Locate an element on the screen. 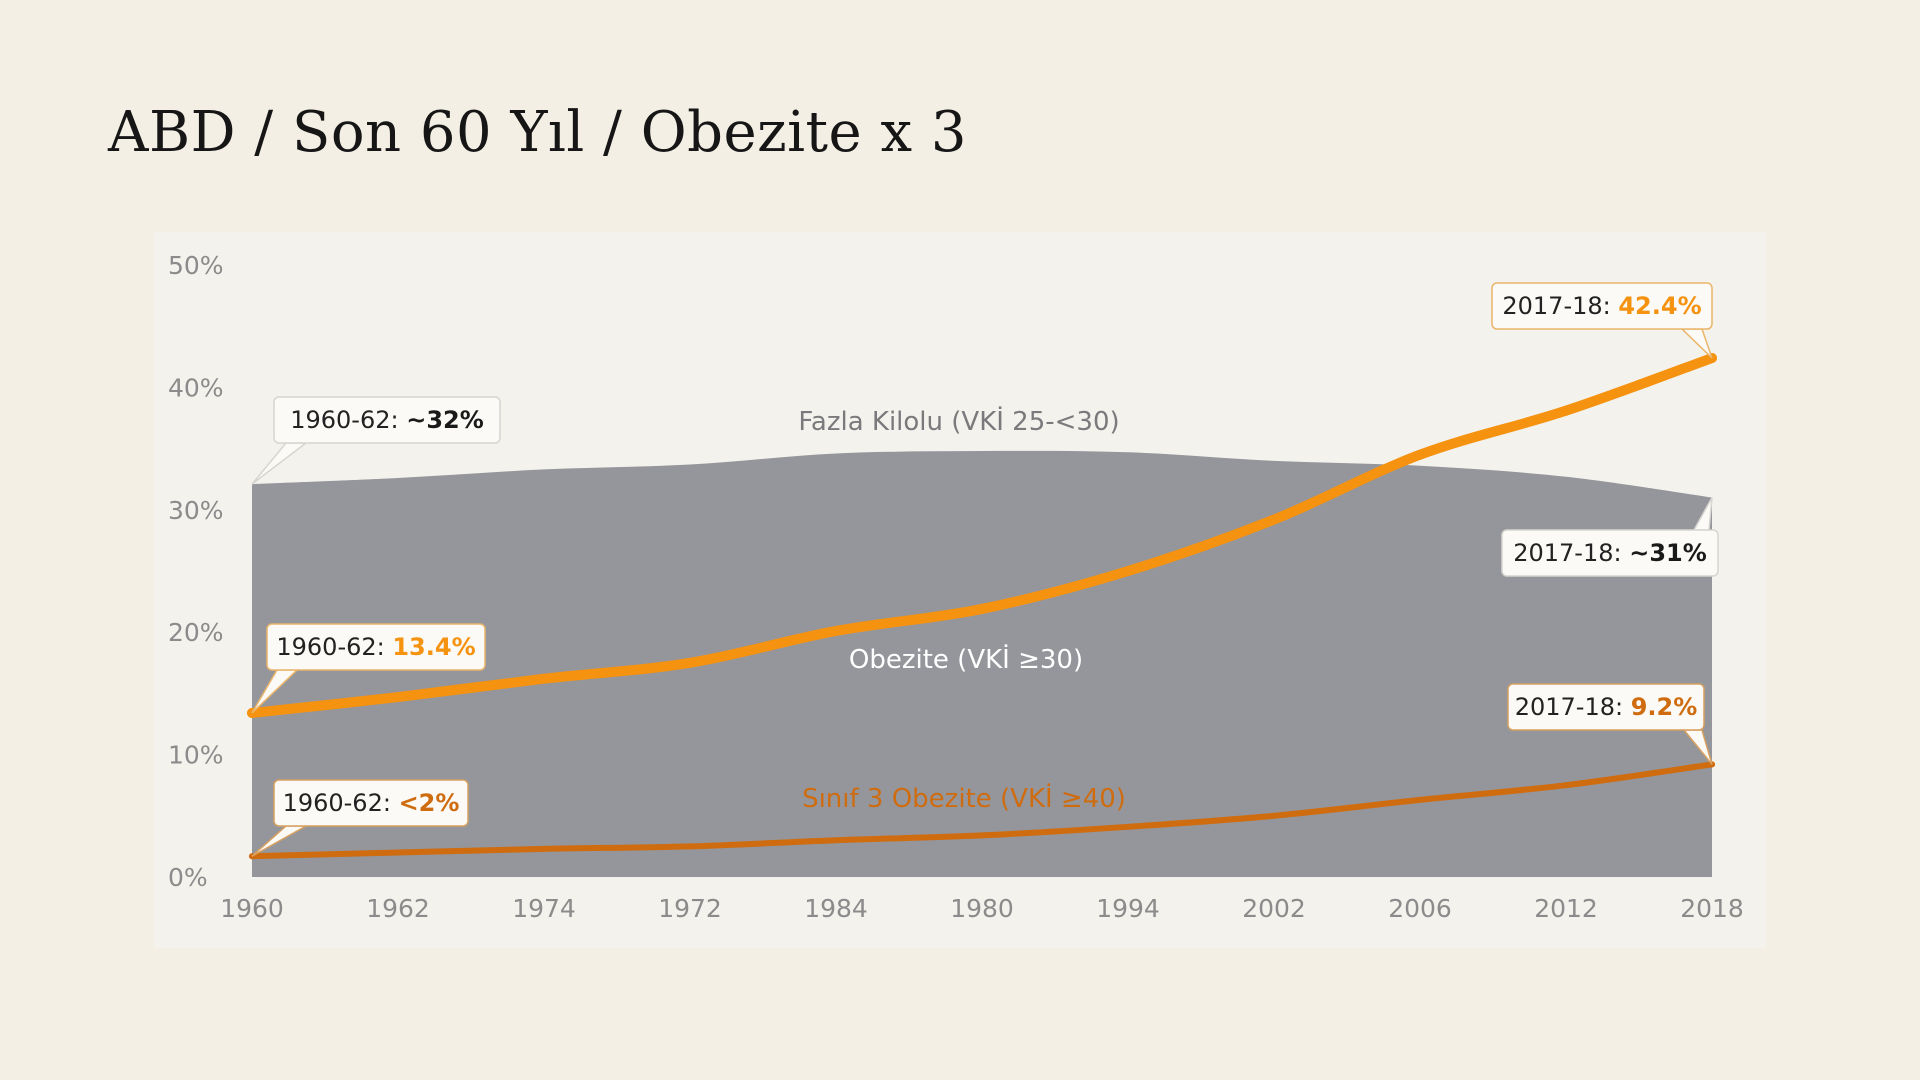  callout-label: 2017-18: ~31% is located at coordinates (1610, 553).